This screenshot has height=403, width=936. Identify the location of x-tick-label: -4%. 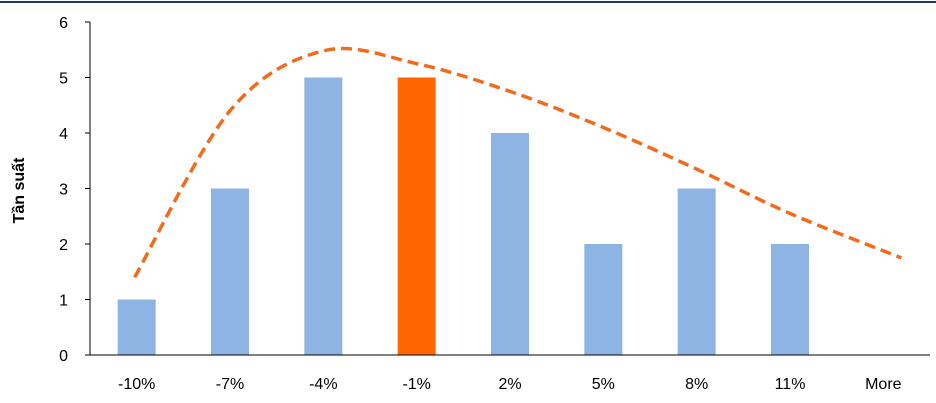
(323, 384).